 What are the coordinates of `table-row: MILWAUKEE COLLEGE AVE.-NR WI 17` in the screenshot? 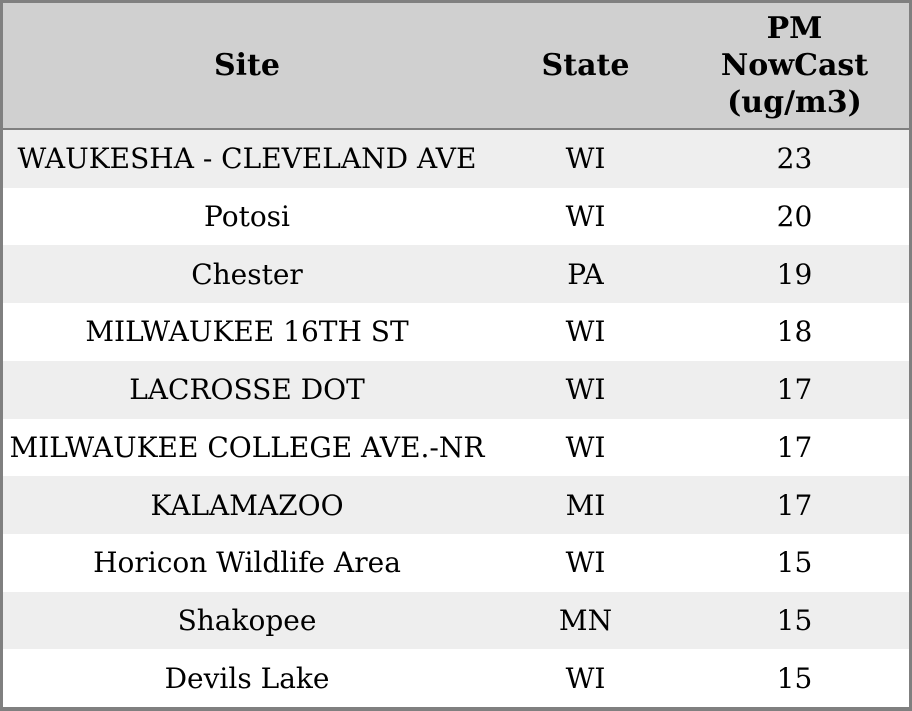 It's located at (456, 447).